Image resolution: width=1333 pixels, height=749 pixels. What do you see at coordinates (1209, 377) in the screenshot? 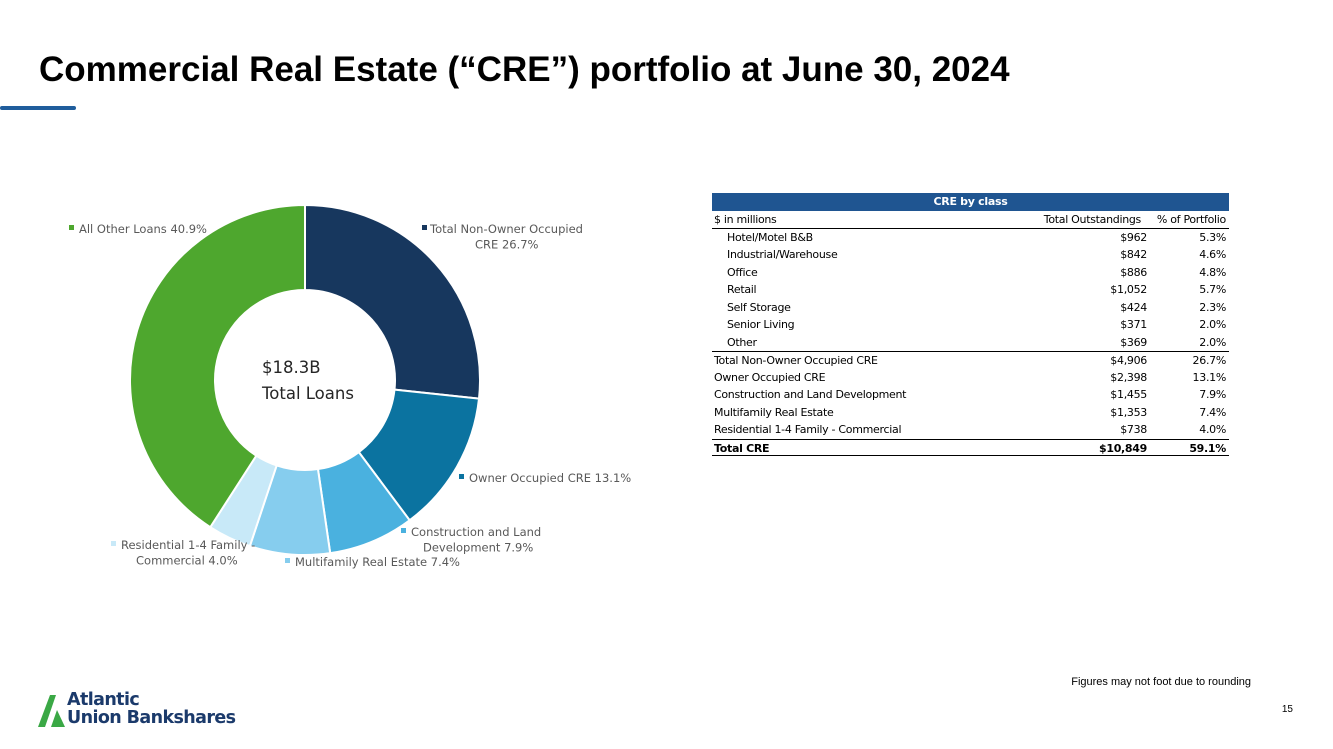
I see `row-percent: 13.1%` at bounding box center [1209, 377].